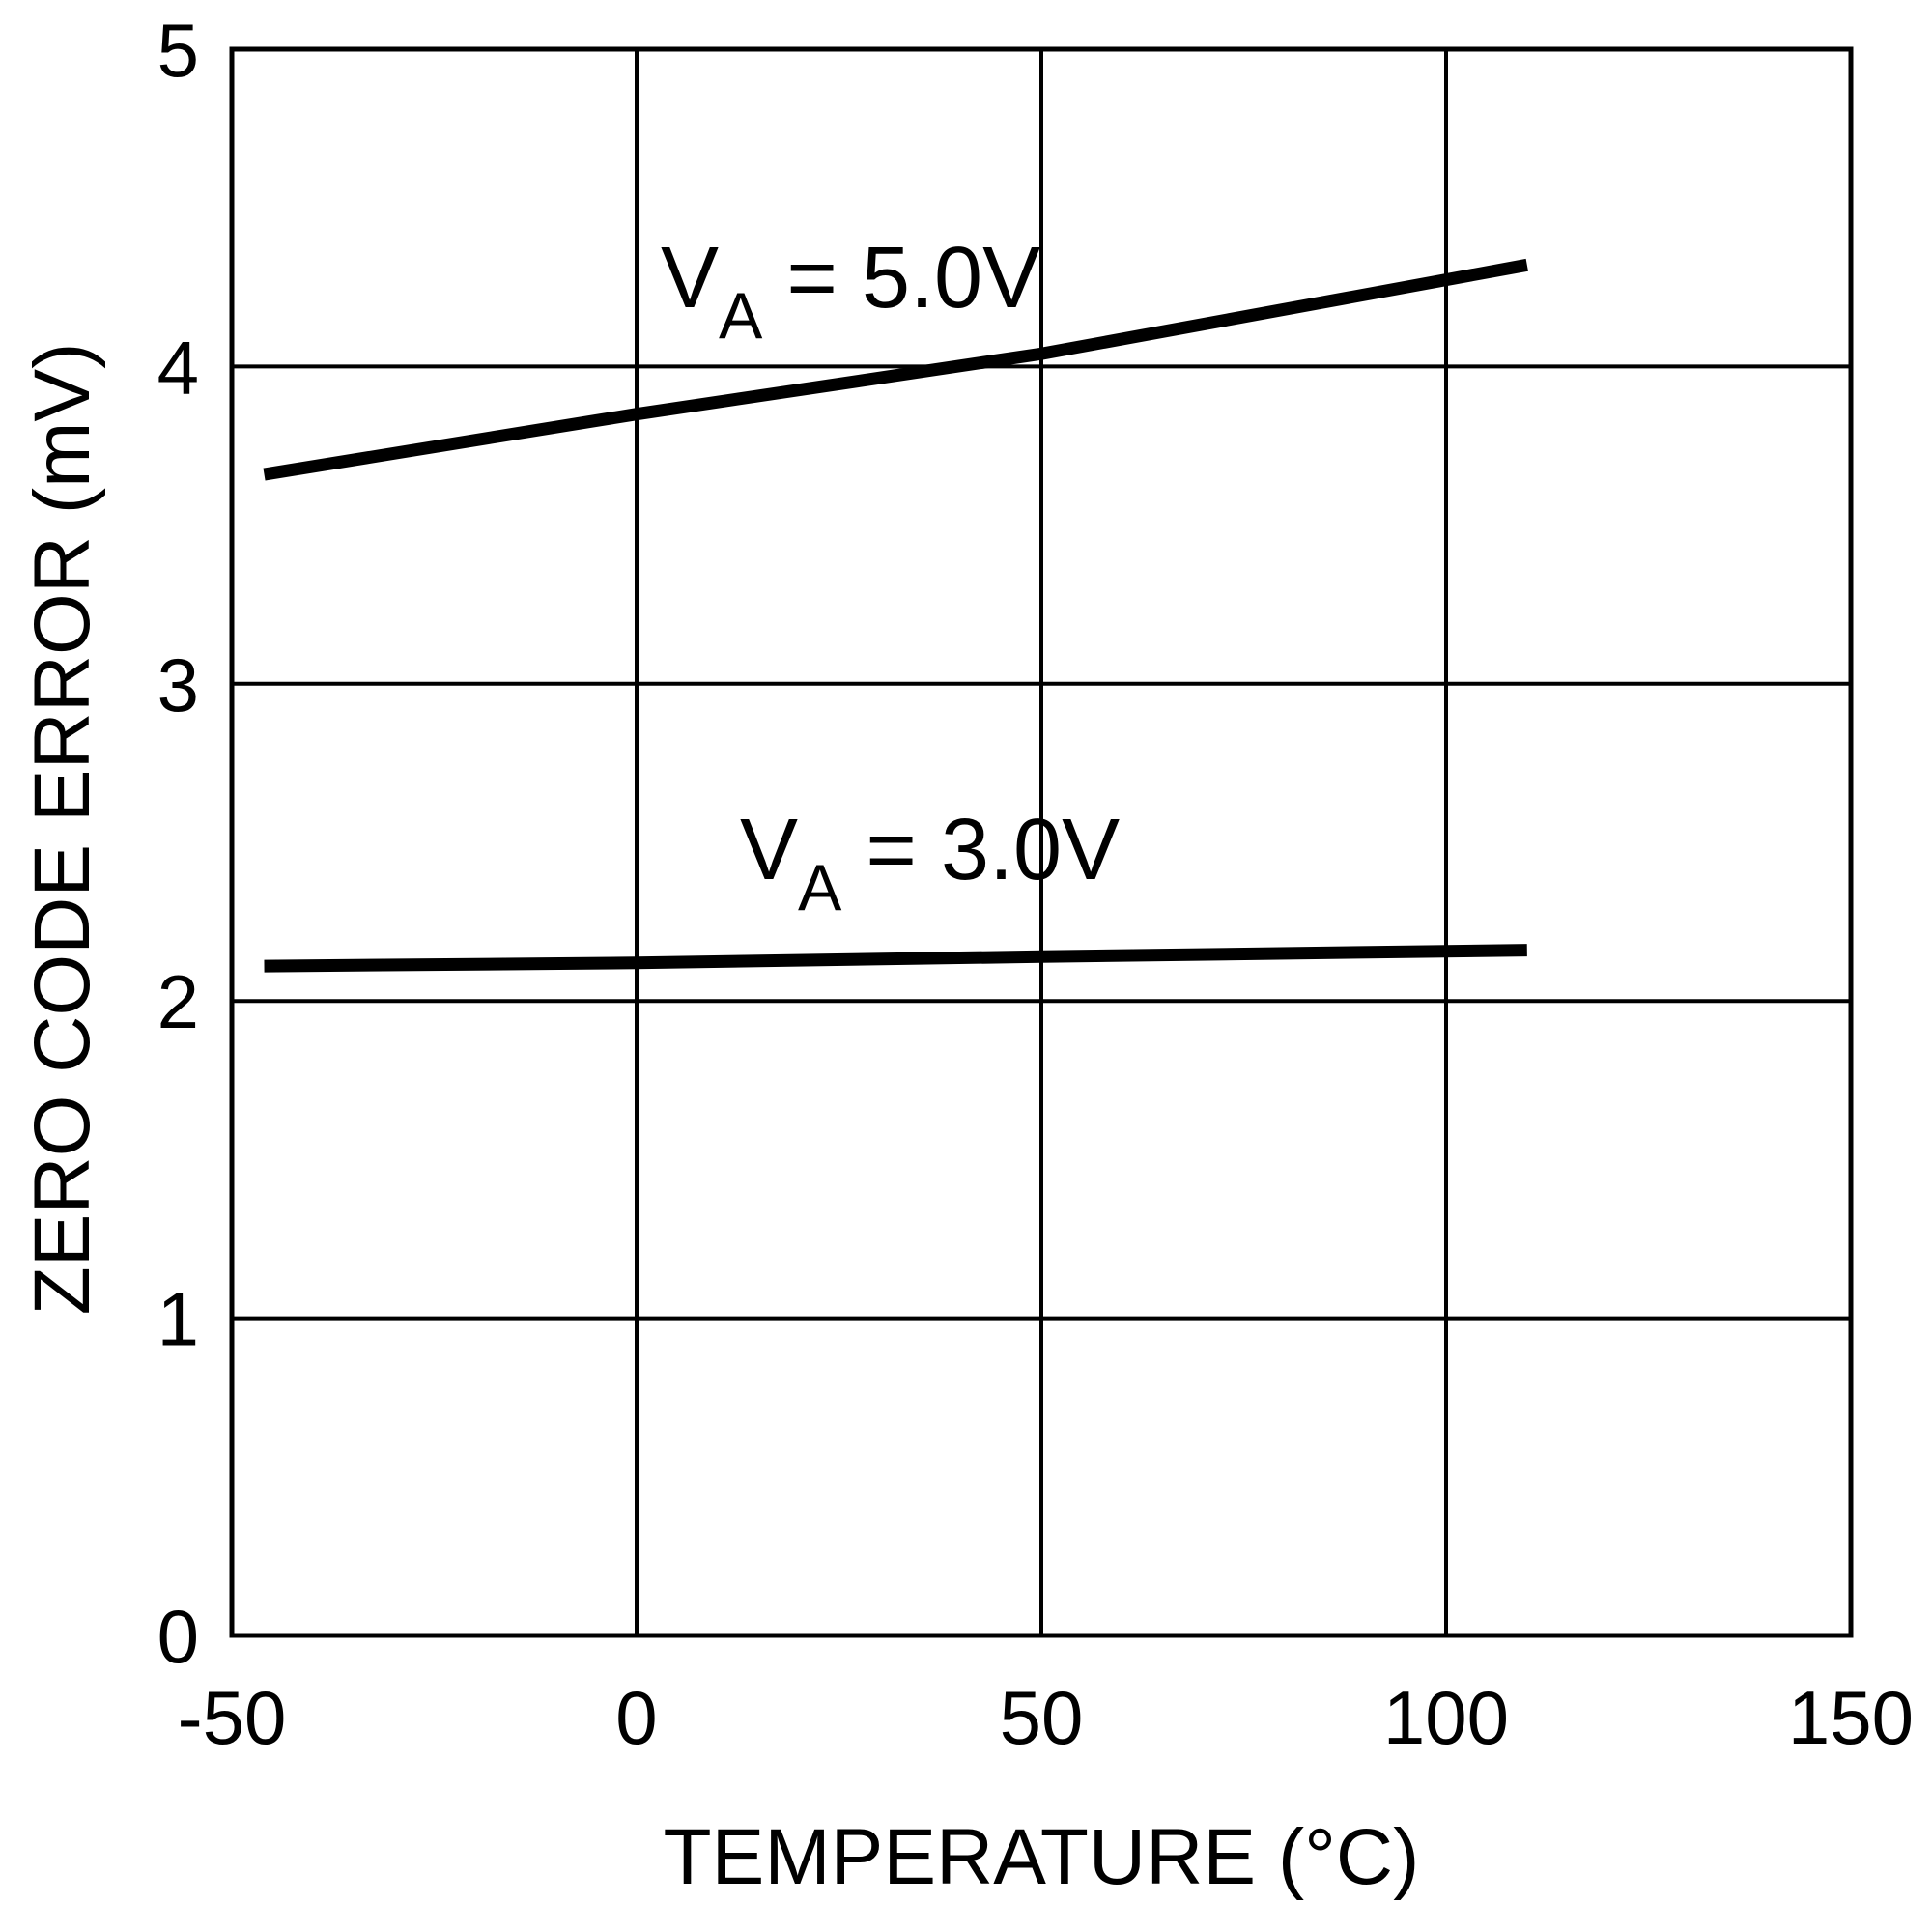 The width and height of the screenshot is (1932, 1932). I want to click on x-axis-title: TEMPERATURE (°C), so click(1042, 1857).